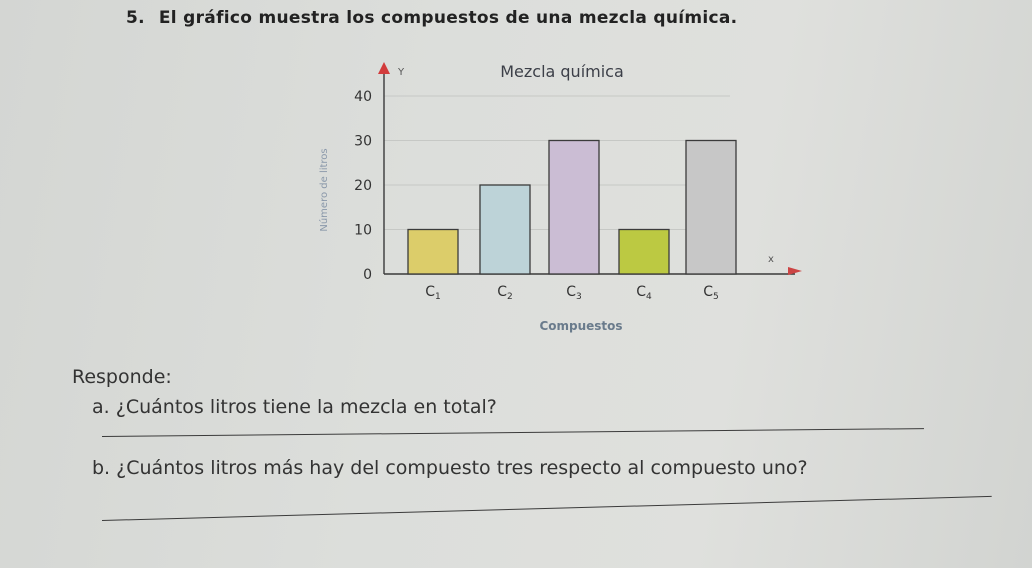  What do you see at coordinates (574, 207) in the screenshot?
I see `bar-c3` at bounding box center [574, 207].